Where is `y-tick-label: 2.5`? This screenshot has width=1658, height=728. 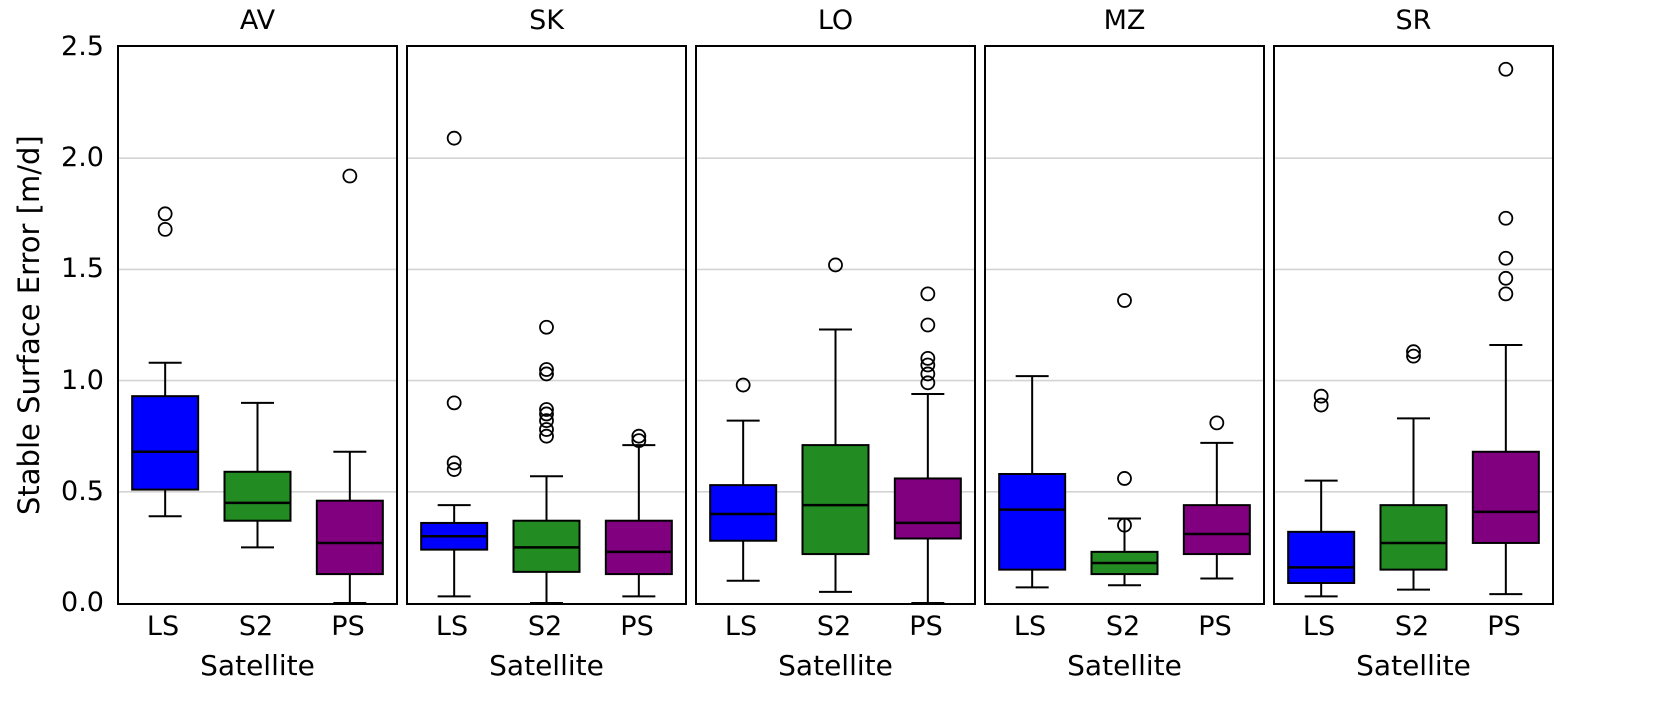
y-tick-label: 2.5 is located at coordinates (82, 46).